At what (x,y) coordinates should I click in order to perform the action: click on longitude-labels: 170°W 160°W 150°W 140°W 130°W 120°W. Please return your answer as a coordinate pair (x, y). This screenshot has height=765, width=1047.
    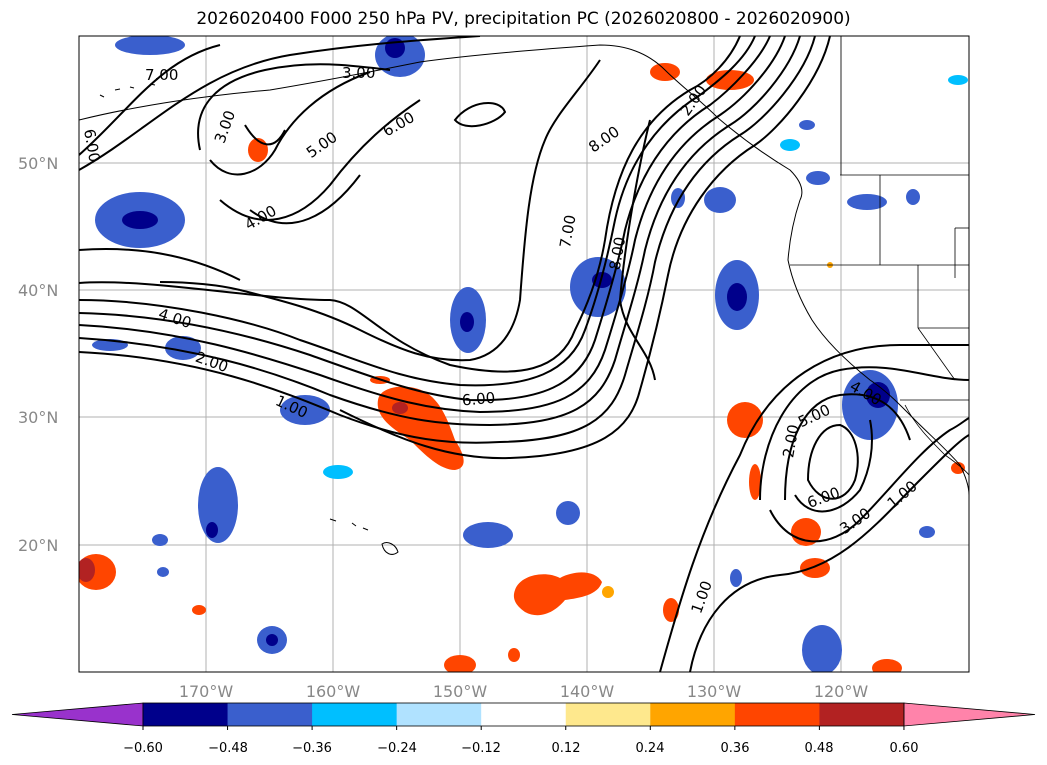
    Looking at the image, I should click on (524, 691).